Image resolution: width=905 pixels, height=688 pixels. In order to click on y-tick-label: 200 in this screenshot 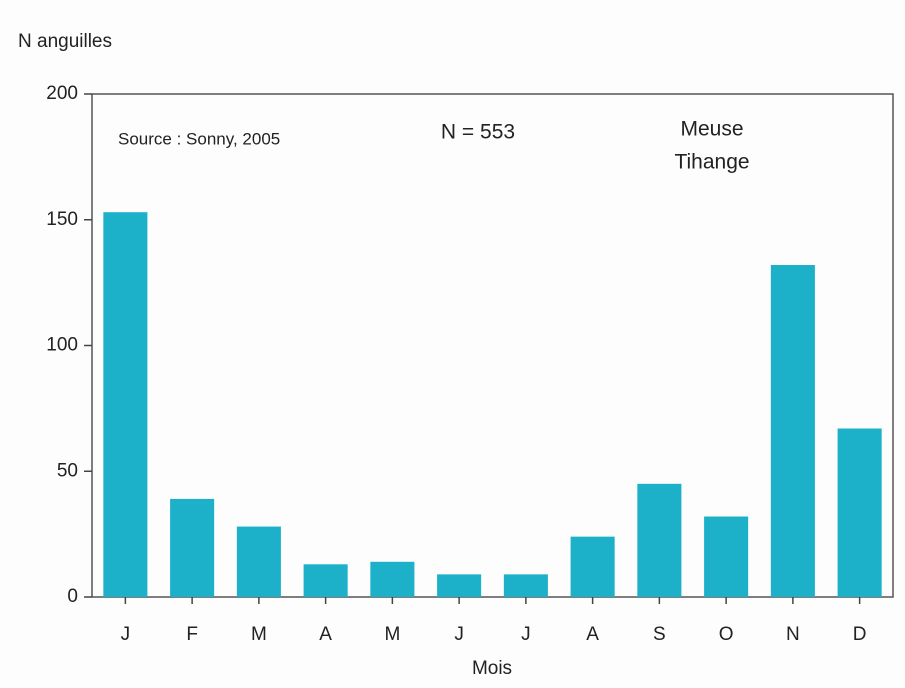, I will do `click(62, 93)`.